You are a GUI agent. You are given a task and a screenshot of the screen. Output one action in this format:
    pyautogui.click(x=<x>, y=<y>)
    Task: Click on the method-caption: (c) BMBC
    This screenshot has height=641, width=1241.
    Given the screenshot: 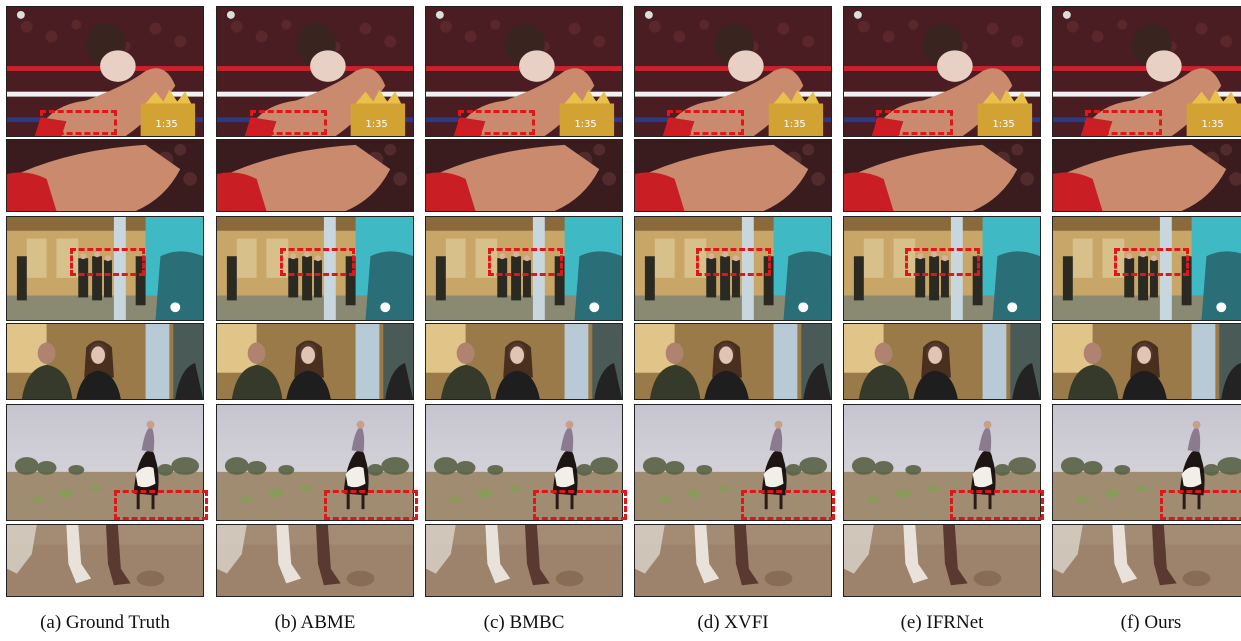 What is the action you would take?
    pyautogui.click(x=524, y=622)
    